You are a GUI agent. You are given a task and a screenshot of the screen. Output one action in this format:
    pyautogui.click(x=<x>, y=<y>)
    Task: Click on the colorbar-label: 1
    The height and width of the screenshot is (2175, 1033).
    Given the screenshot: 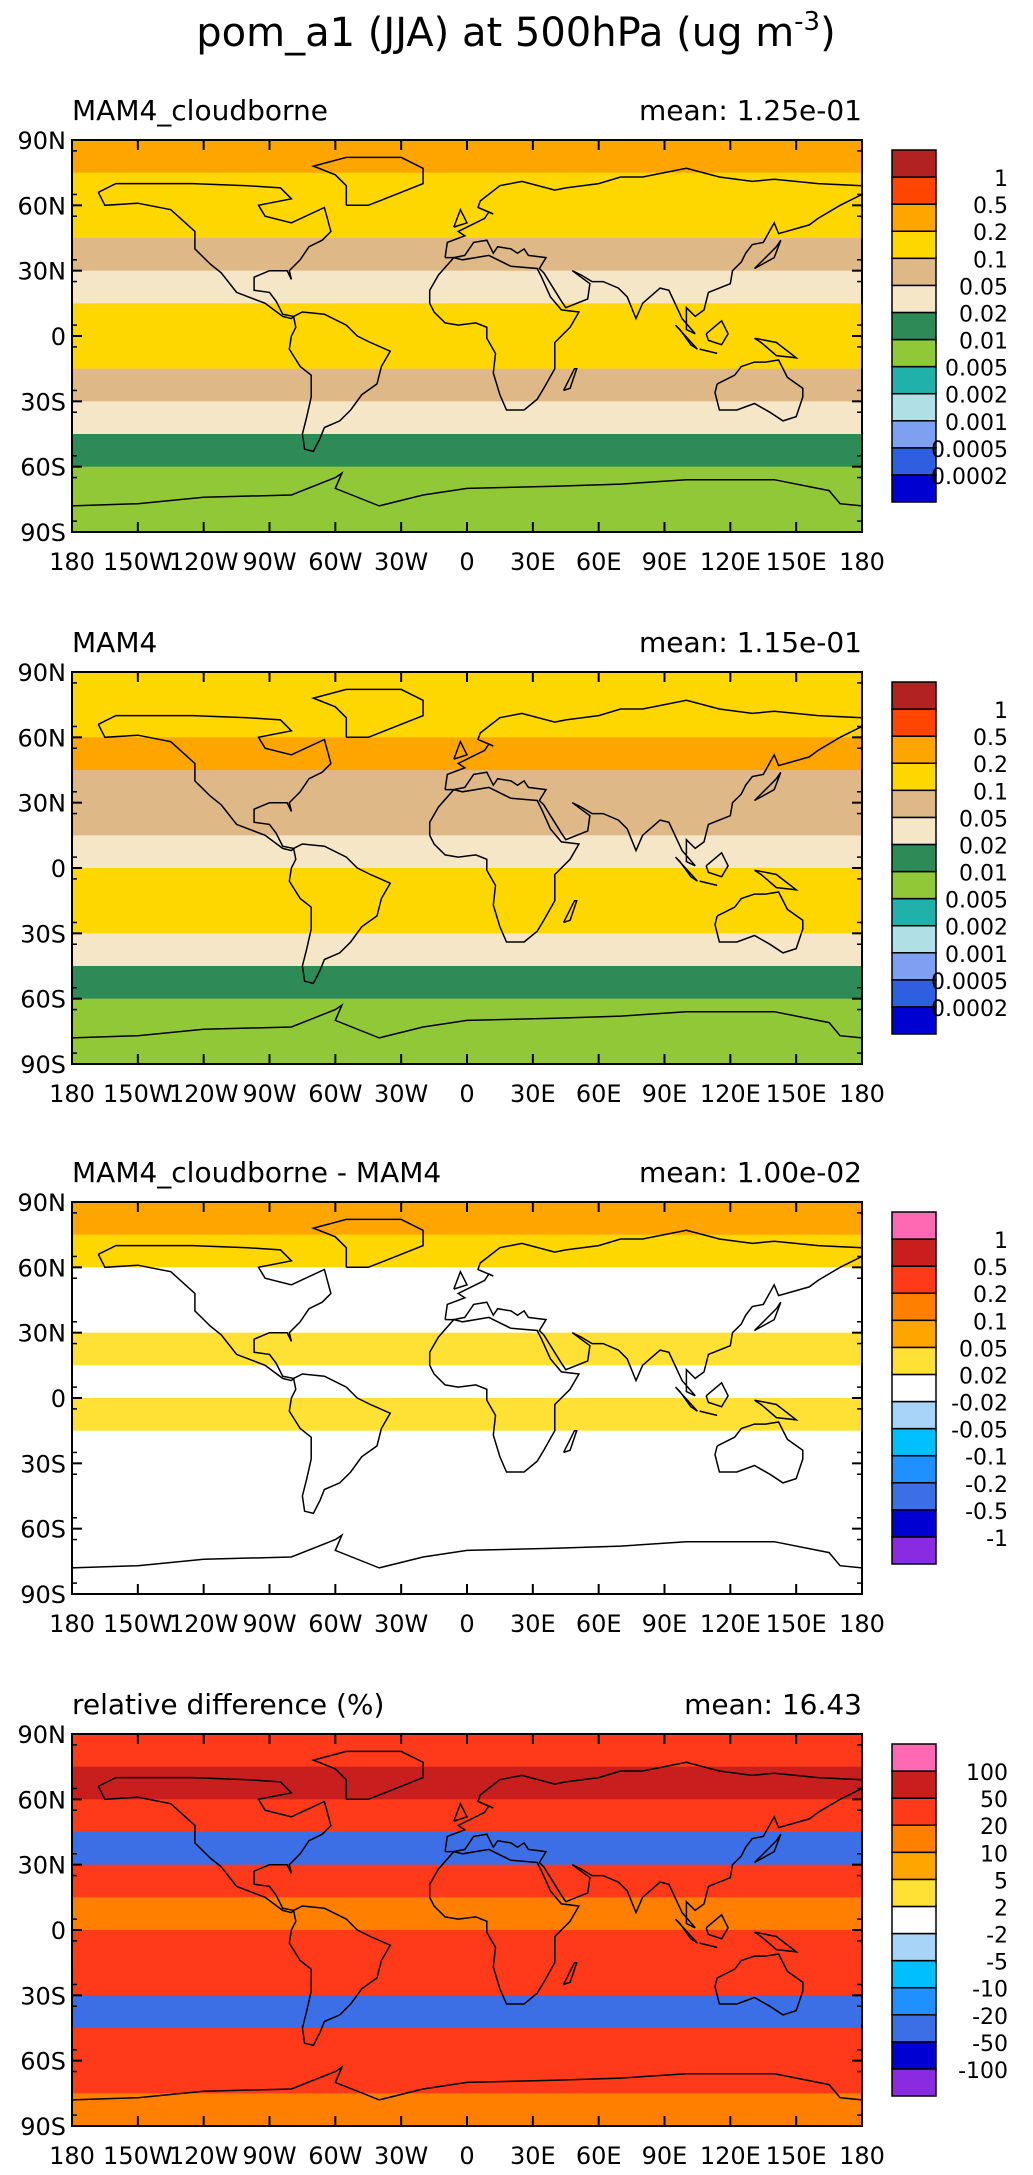 What is the action you would take?
    pyautogui.click(x=1001, y=1241)
    